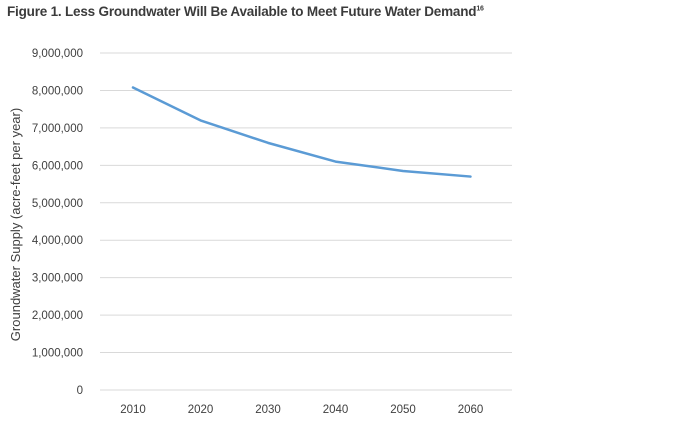 The width and height of the screenshot is (675, 431). I want to click on y-tick-label: 3,000,000, so click(57, 279).